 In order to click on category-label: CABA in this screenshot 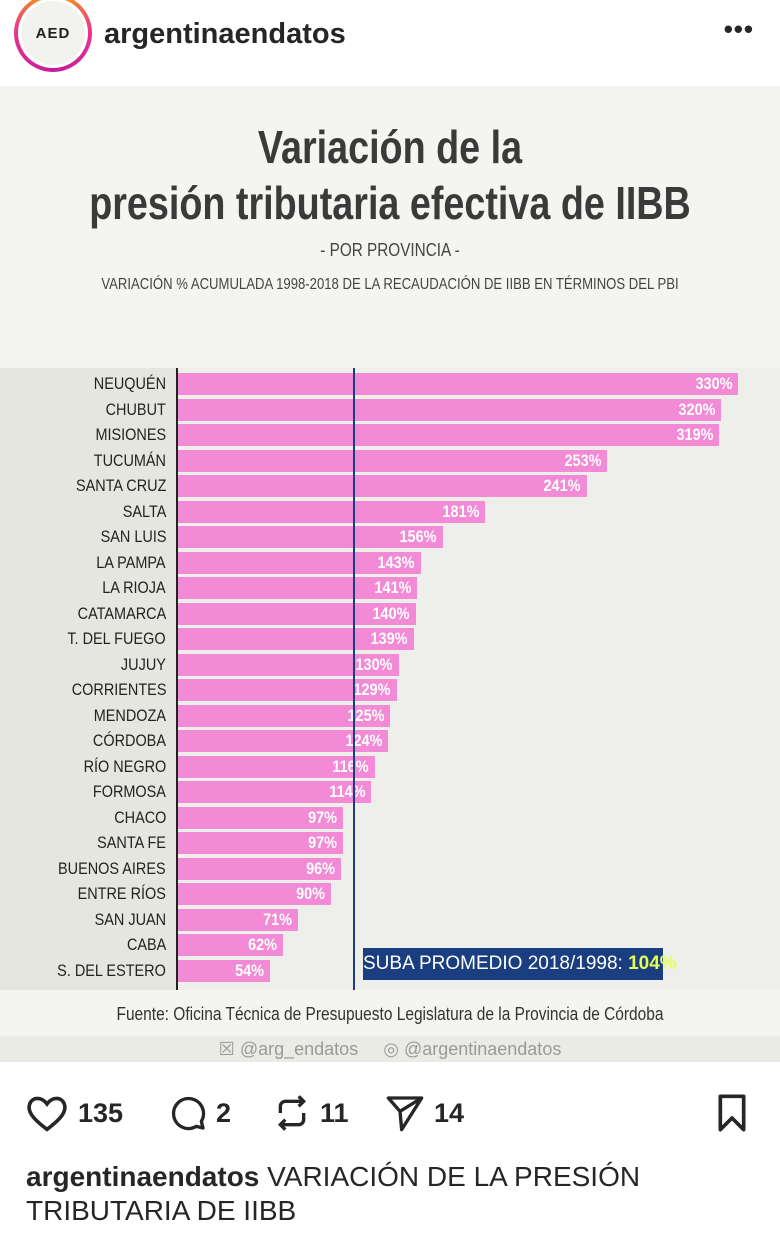, I will do `click(146, 944)`.